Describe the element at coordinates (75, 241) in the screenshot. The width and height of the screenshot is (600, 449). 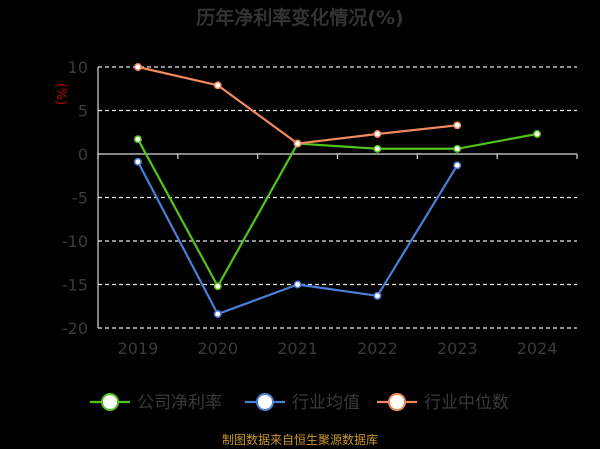
I see `y-tick-label: -10` at that location.